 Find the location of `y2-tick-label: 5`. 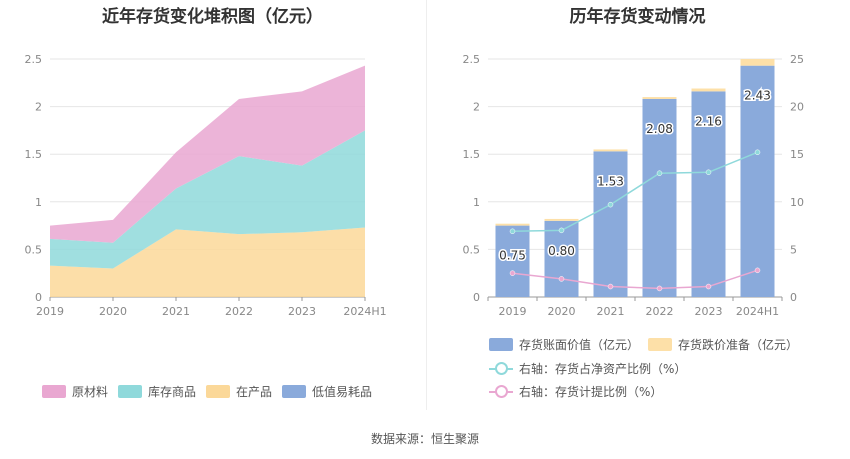

y2-tick-label: 5 is located at coordinates (793, 249).